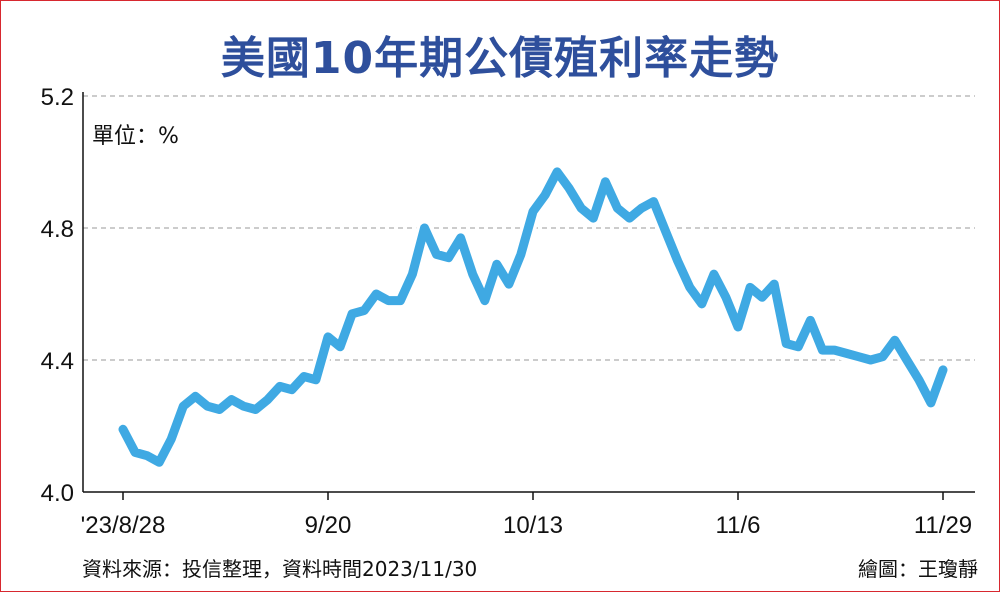 Image resolution: width=1000 pixels, height=592 pixels. I want to click on x-tick-label: 9/20, so click(328, 525).